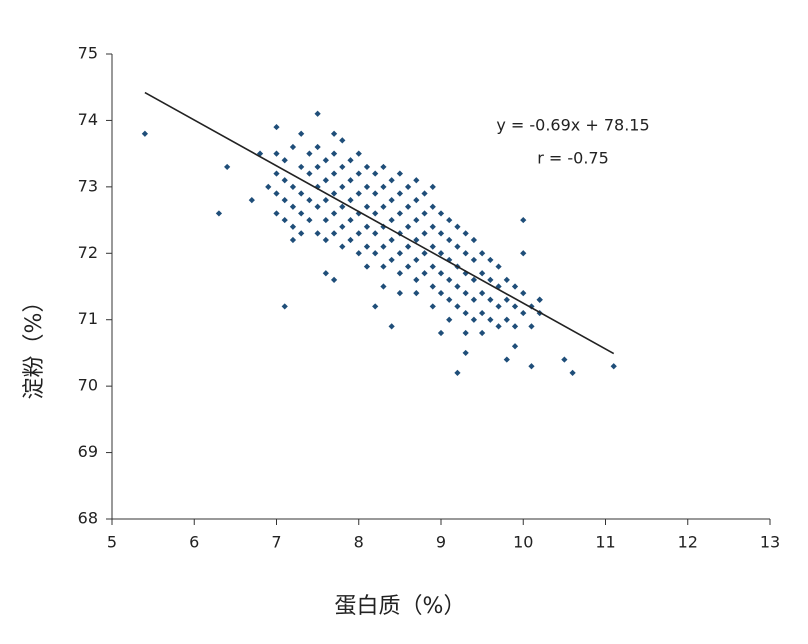 Image resolution: width=808 pixels, height=644 pixels. I want to click on correlation-annotation: r = -0.75, so click(573, 158).